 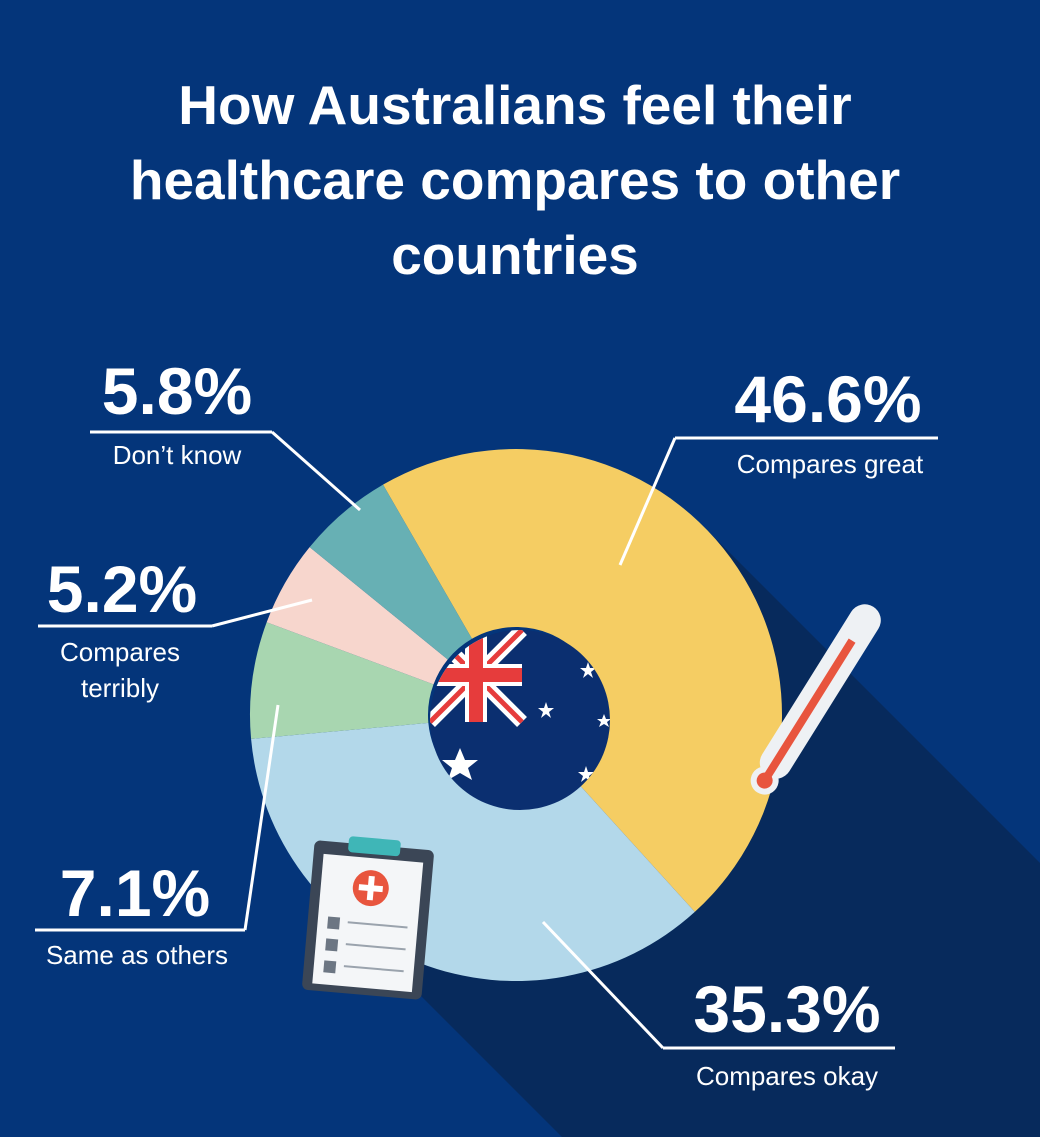 What do you see at coordinates (830, 464) in the screenshot?
I see `category-label: Compares great` at bounding box center [830, 464].